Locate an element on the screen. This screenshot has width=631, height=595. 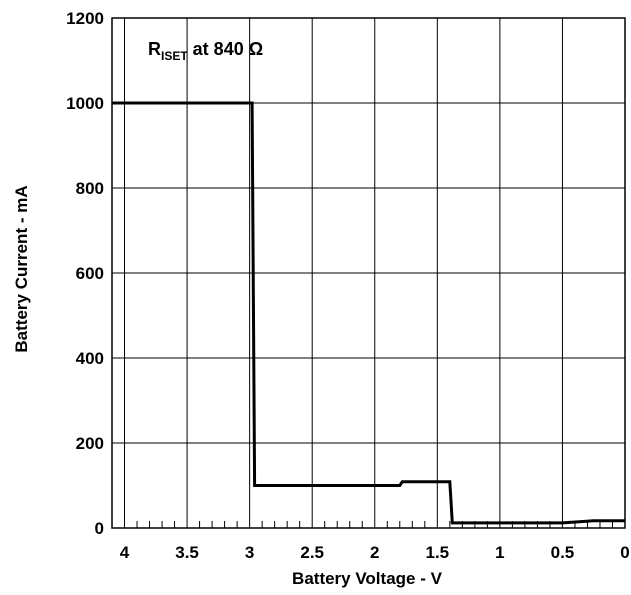
x-tick-label: 1 is located at coordinates (499, 552).